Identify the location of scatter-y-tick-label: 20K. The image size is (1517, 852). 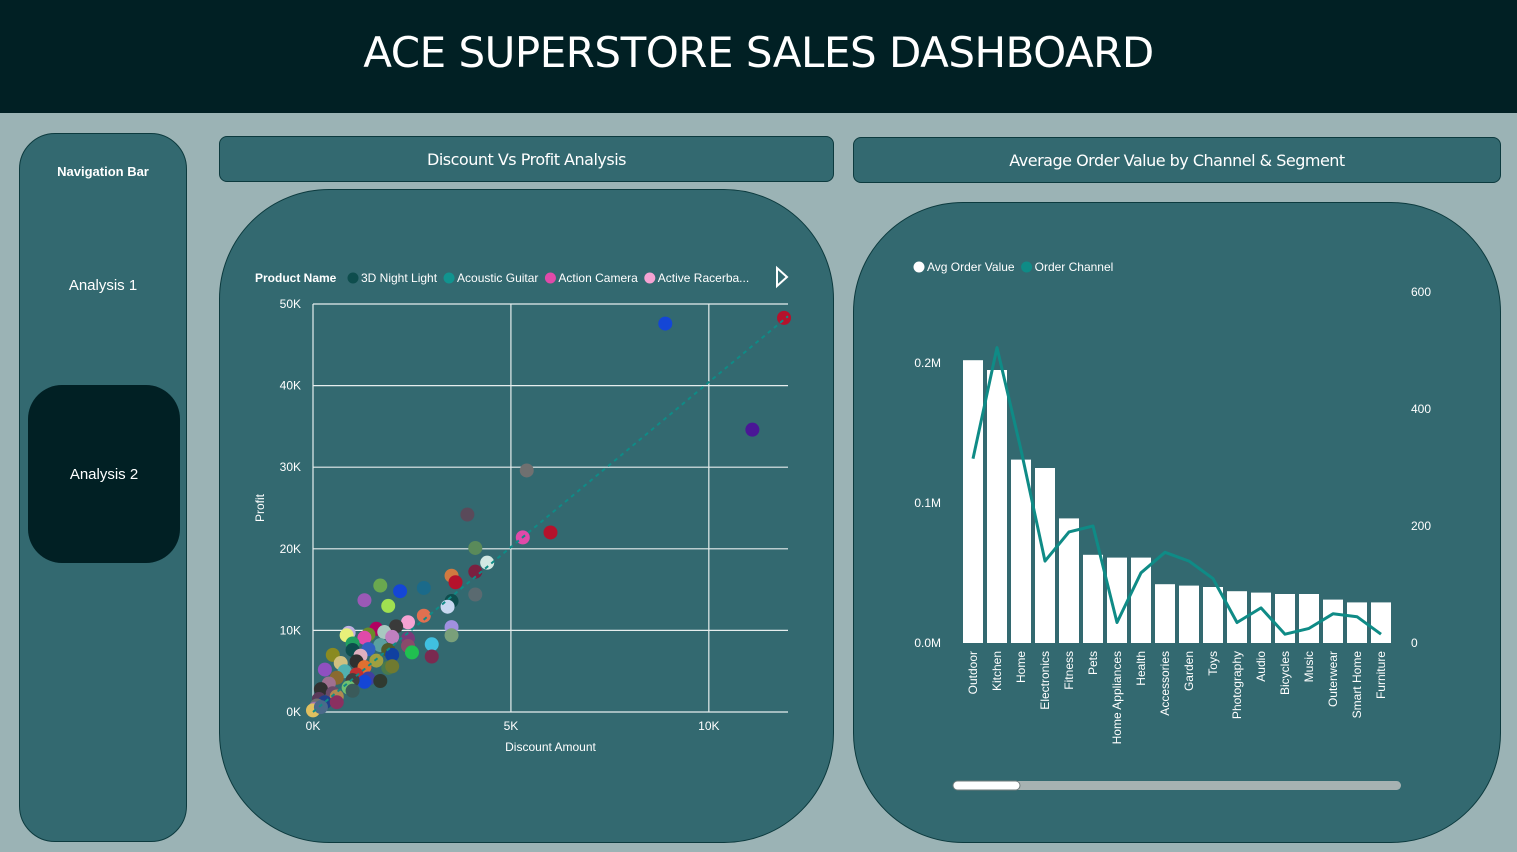
(290, 549).